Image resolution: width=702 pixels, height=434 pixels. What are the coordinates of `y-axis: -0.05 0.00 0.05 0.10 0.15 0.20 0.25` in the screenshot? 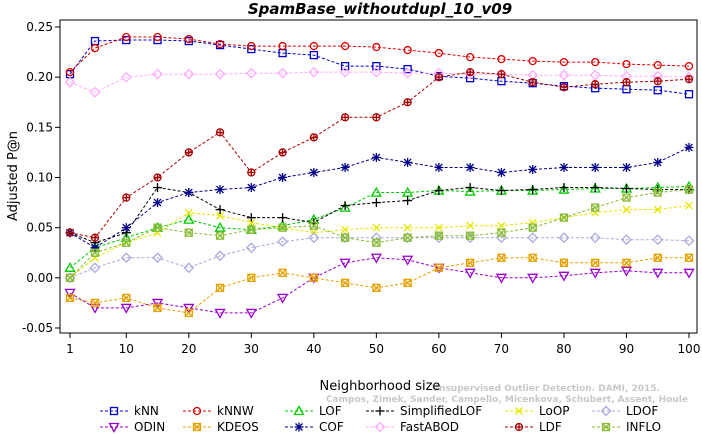 It's located at (41, 177).